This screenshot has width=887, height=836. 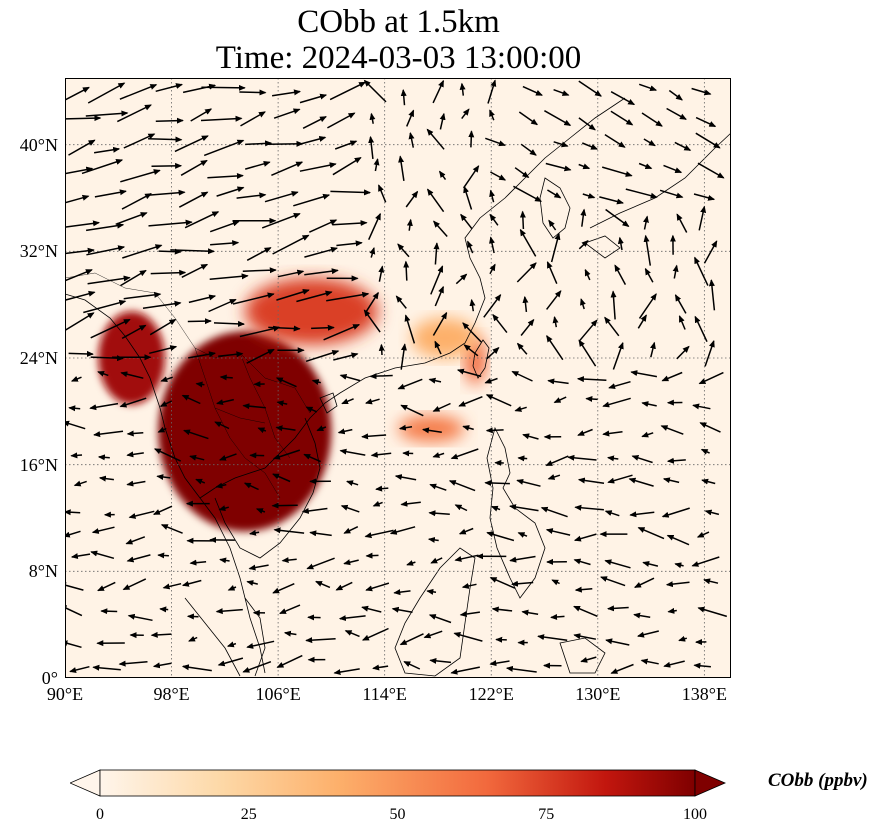 I want to click on colorbar-tick-label: 25, so click(x=248, y=814).